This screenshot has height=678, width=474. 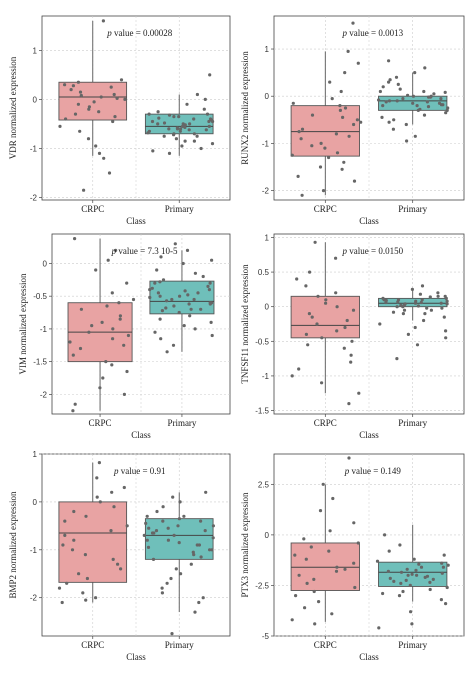 I want to click on y-tick-label: -5, so click(x=266, y=636).